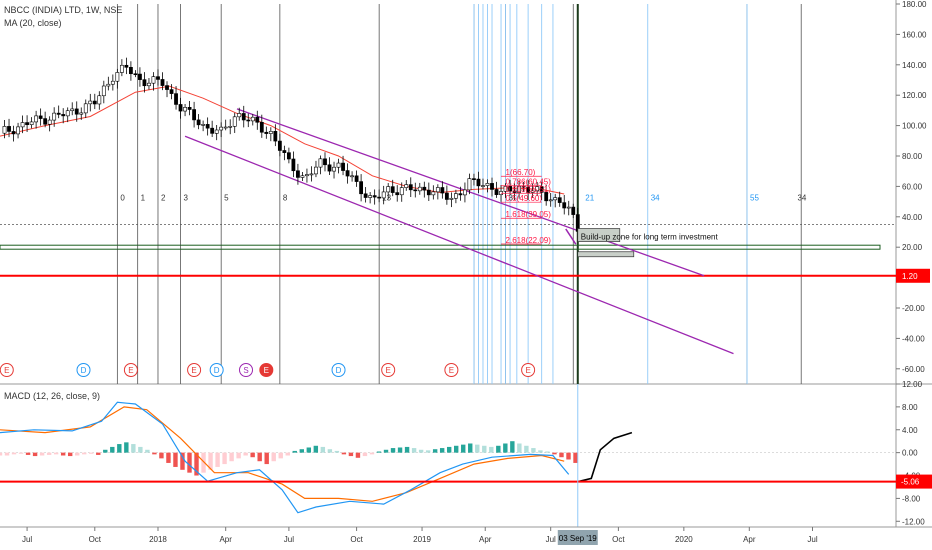  I want to click on macd-tick-label: 8.00, so click(910, 407).